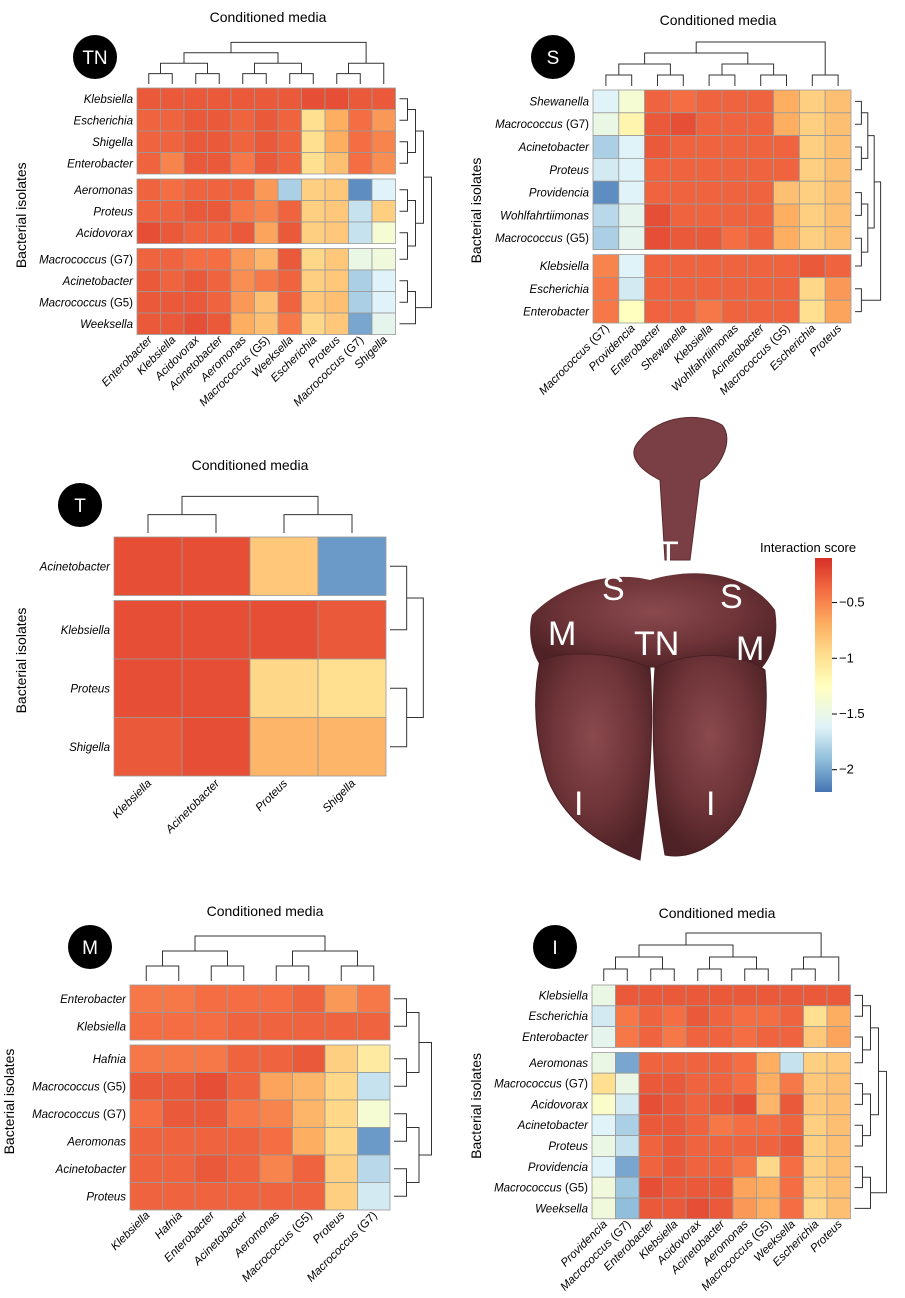 The width and height of the screenshot is (905, 1298). I want to click on row-label: Shigella, so click(89, 748).